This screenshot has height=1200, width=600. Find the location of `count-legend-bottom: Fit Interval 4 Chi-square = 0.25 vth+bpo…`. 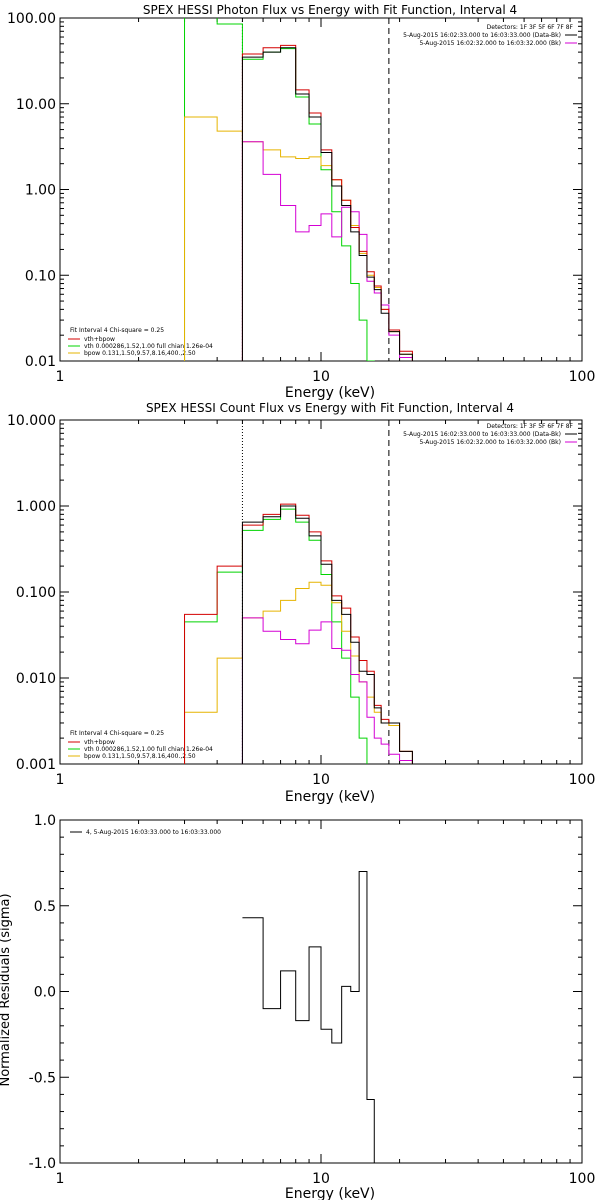

count-legend-bottom: Fit Interval 4 Chi-square = 0.25 vth+bpo… is located at coordinates (140, 745).